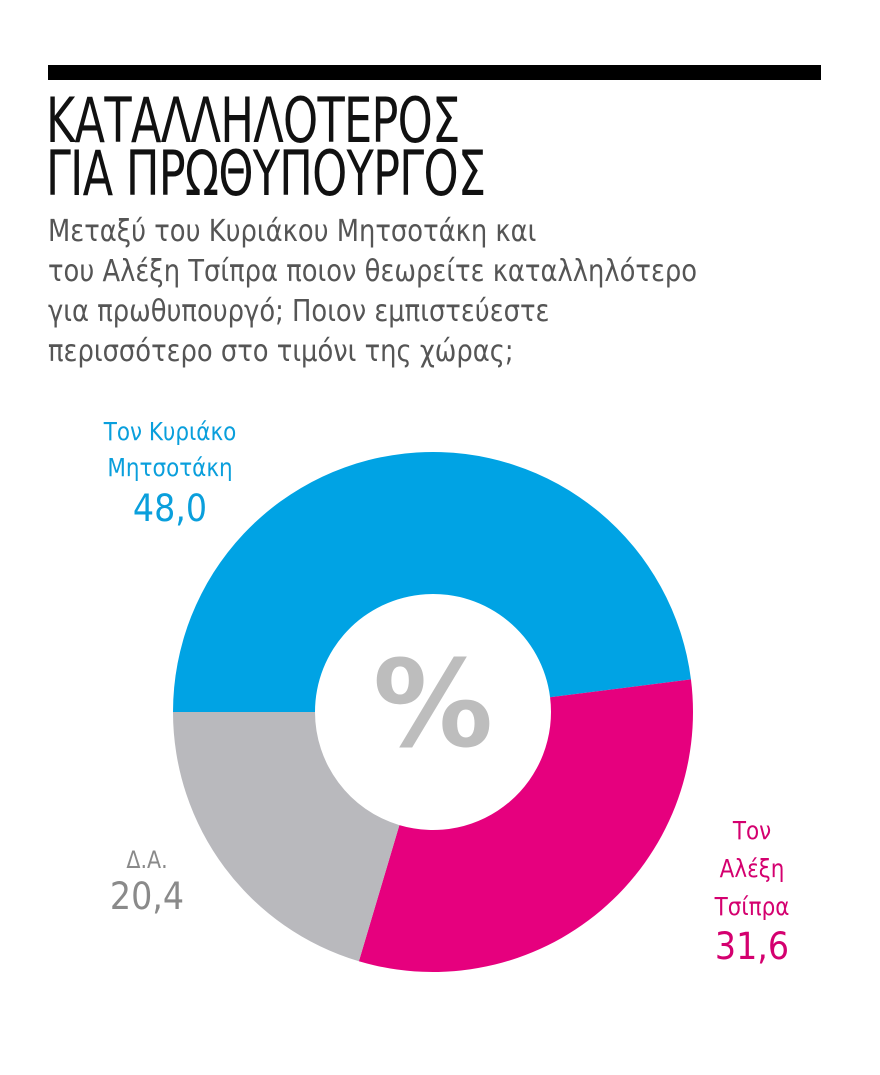  Describe the element at coordinates (147, 896) in the screenshot. I see `slice-value: 20,4` at that location.